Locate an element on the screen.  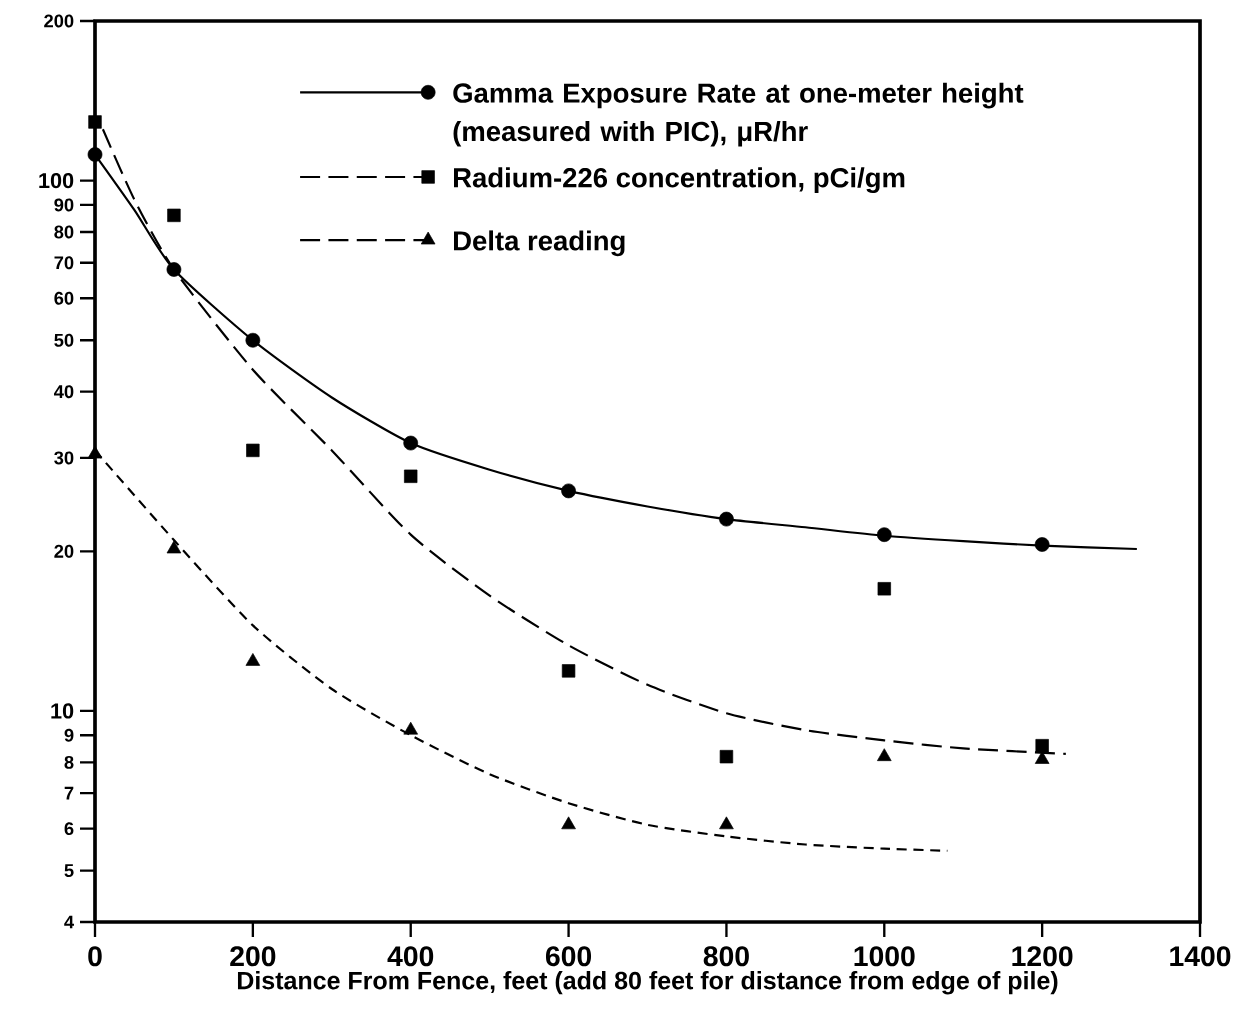
legend-label: Gamma Exposure Rate at one-meter height (measured with PIC), μR/hr is located at coordinates (738, 114).